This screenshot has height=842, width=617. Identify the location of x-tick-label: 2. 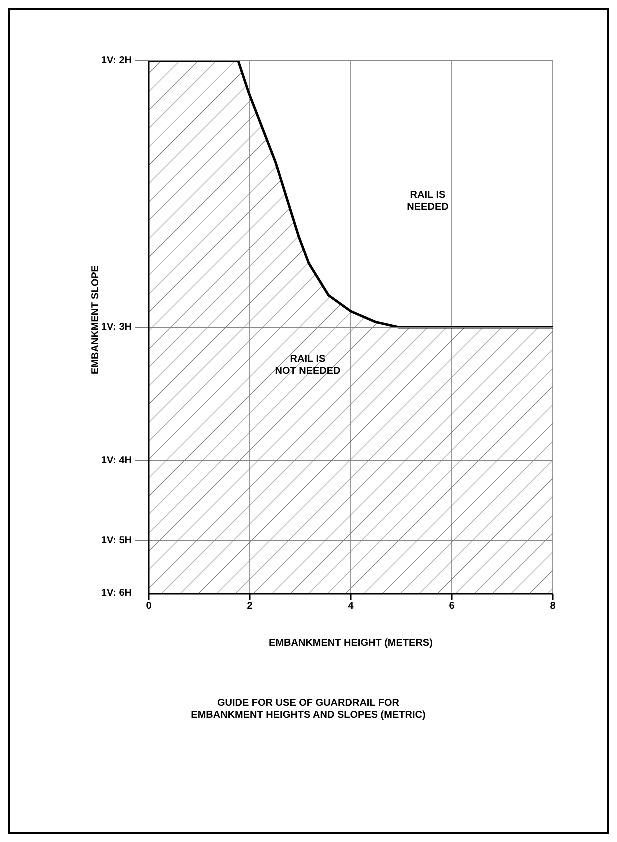
(250, 606).